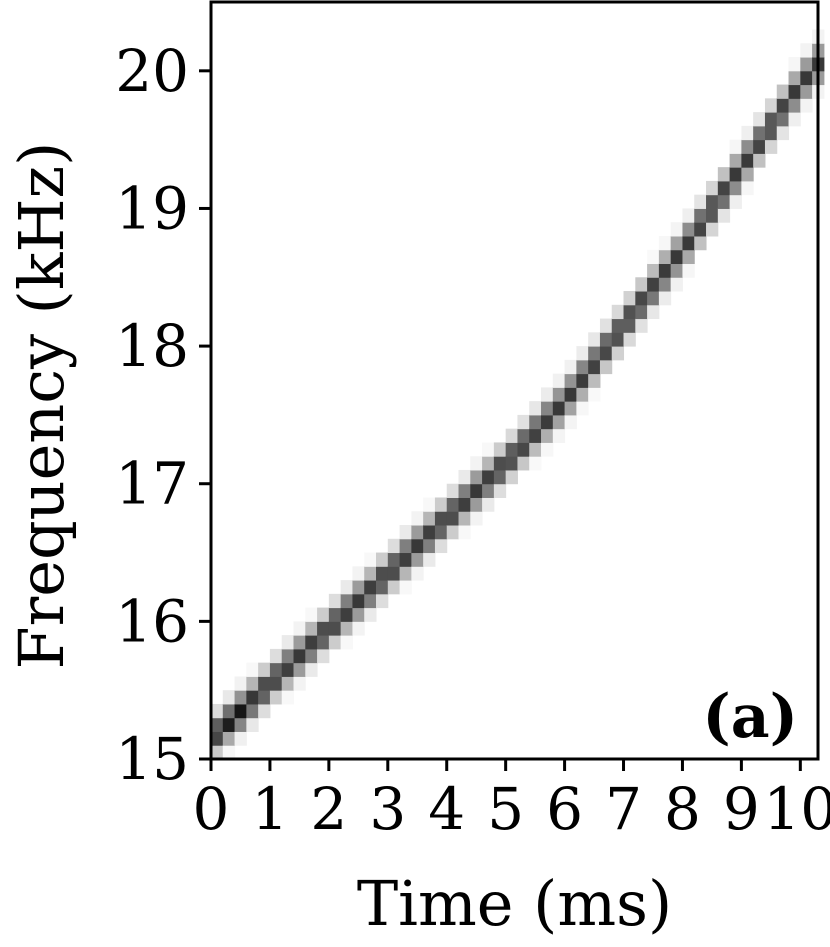  I want to click on x-tick-label: 5, so click(505, 809).